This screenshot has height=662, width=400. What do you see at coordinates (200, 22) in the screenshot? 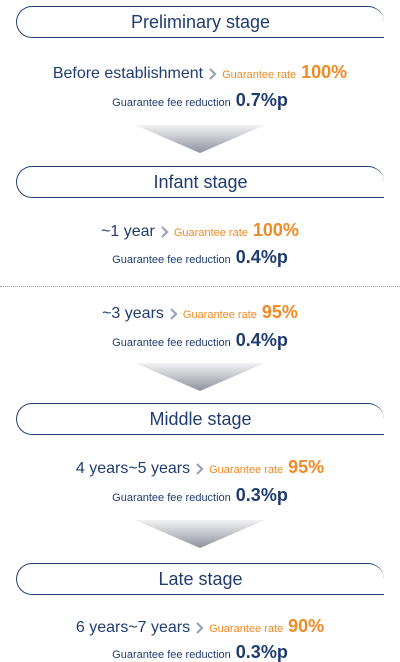
I see `stage-header: Preliminary stage` at bounding box center [200, 22].